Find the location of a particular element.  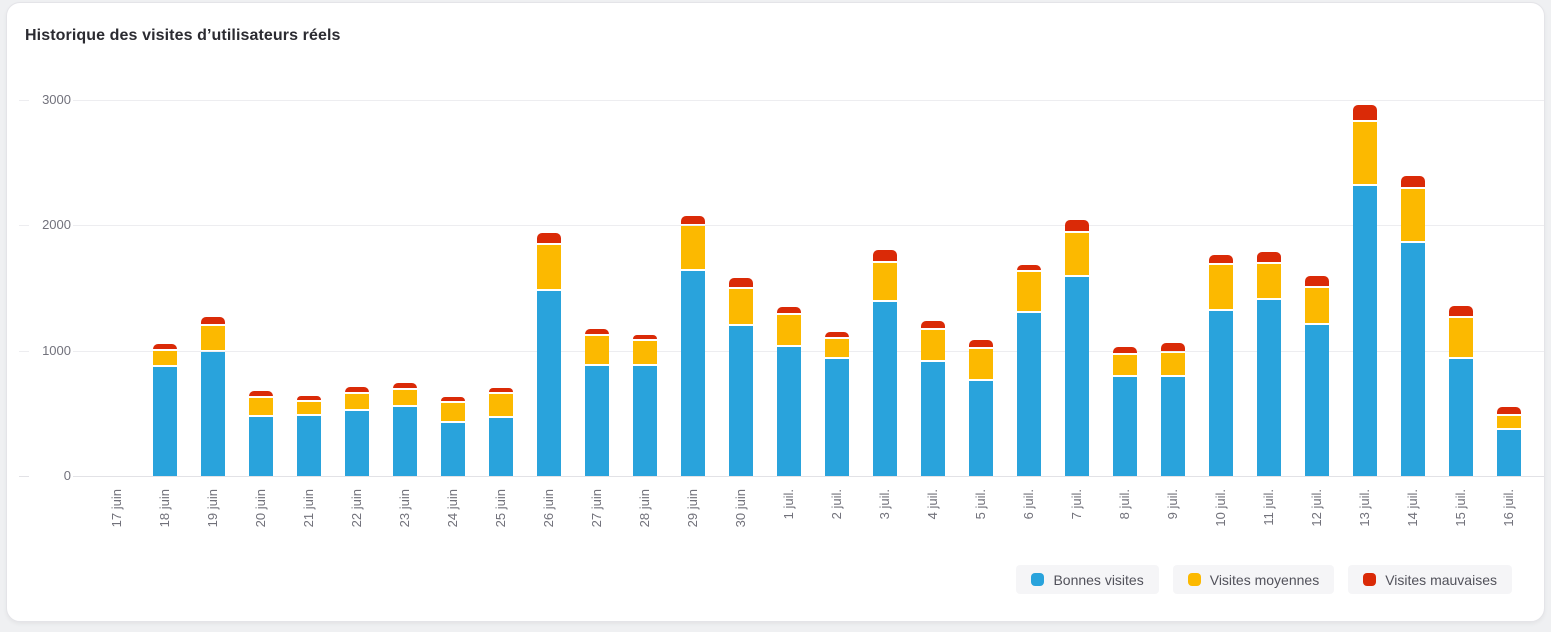

x-axis-label: 26 juin is located at coordinates (548, 508).